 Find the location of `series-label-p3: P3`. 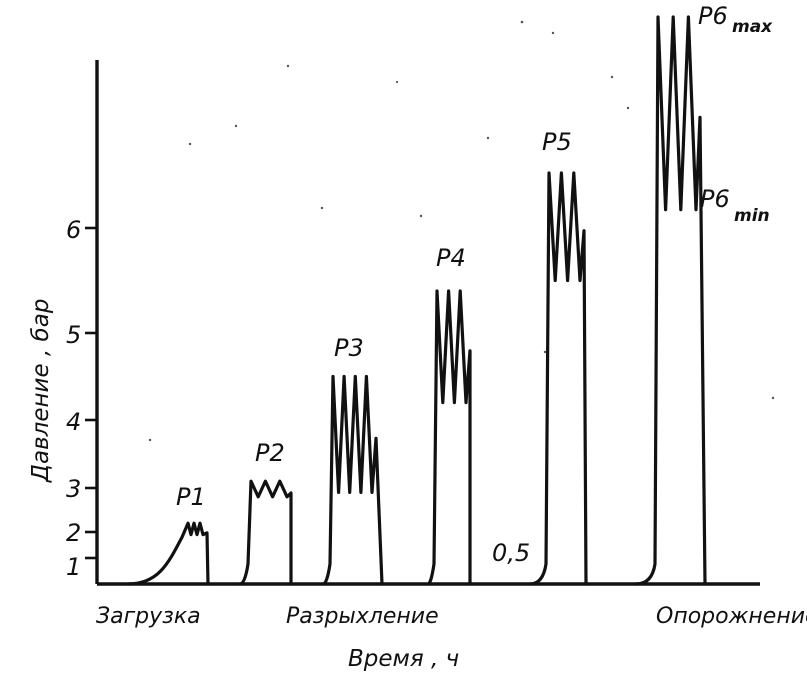

series-label-p3: P3 is located at coordinates (349, 348).